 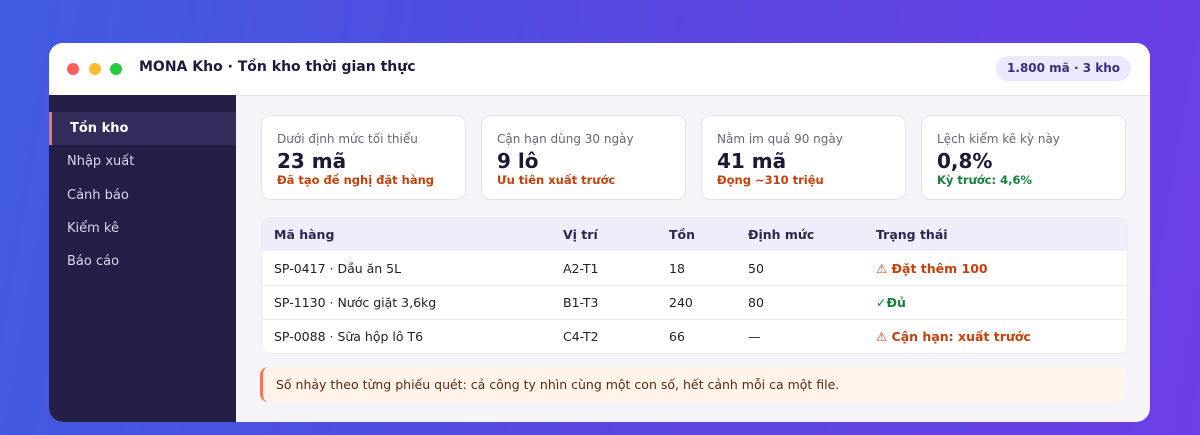 I want to click on minimum: —, so click(x=754, y=336).